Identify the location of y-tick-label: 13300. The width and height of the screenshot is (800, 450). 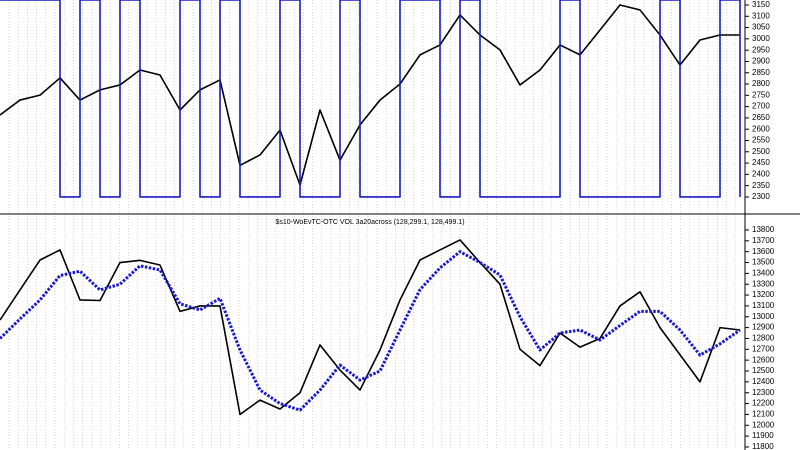
(763, 283).